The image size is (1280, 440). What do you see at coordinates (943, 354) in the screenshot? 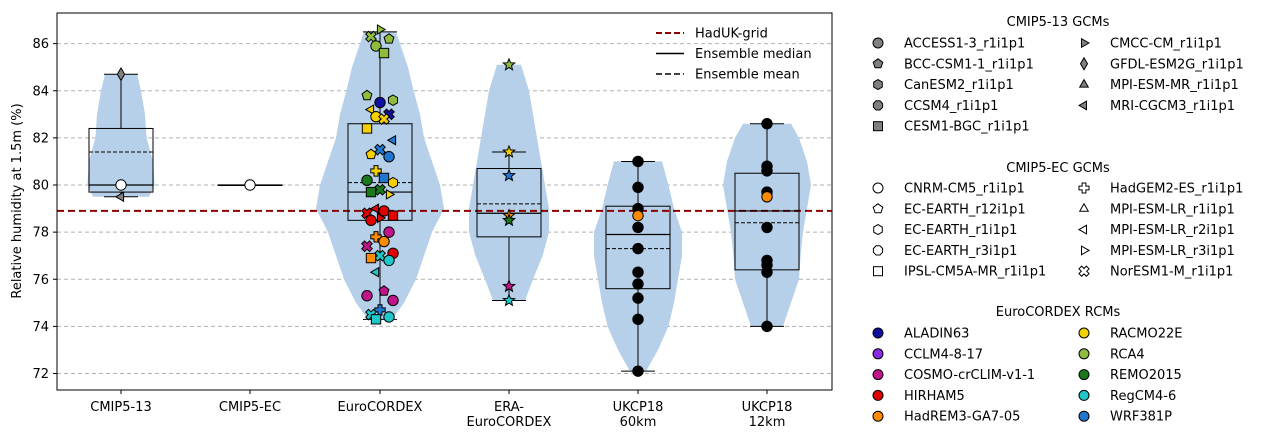
I see `legend-item-label: CCLM4-8-17` at bounding box center [943, 354].